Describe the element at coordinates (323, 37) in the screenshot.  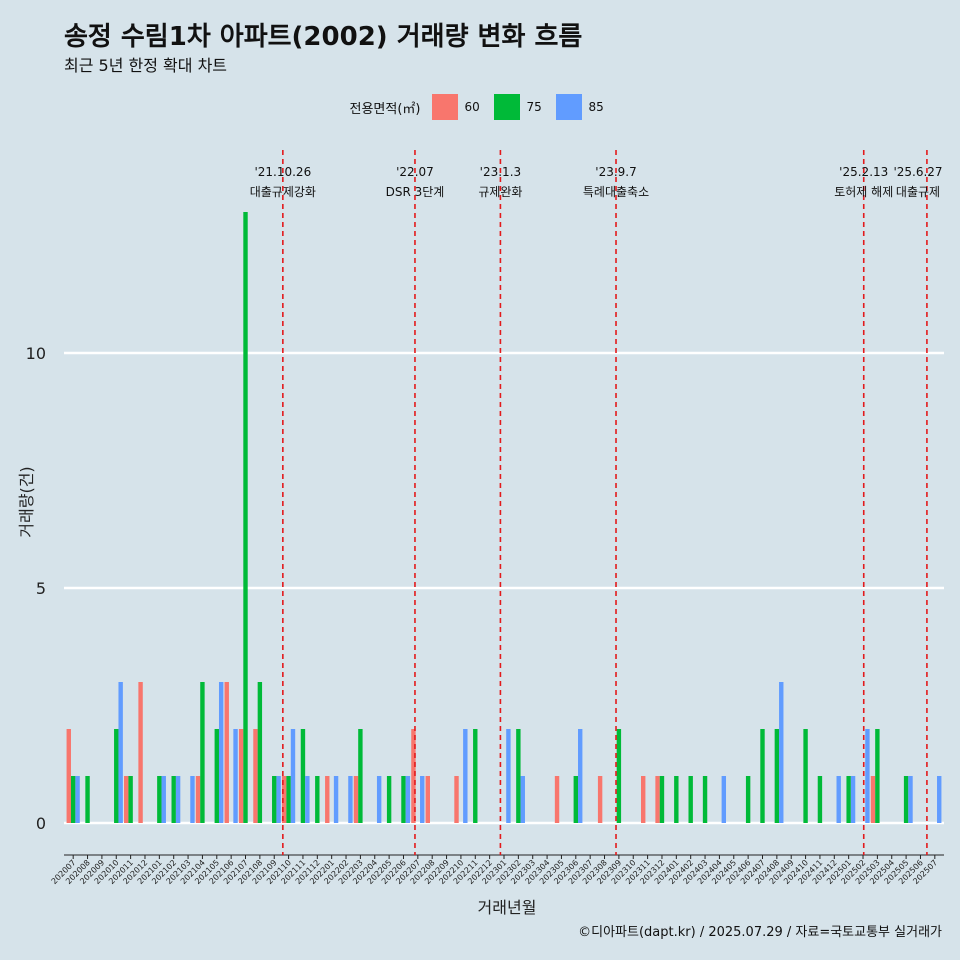
I see `chart-title: 송정 수림1차 아파트(2002) 거래량 변화 흐름` at that location.